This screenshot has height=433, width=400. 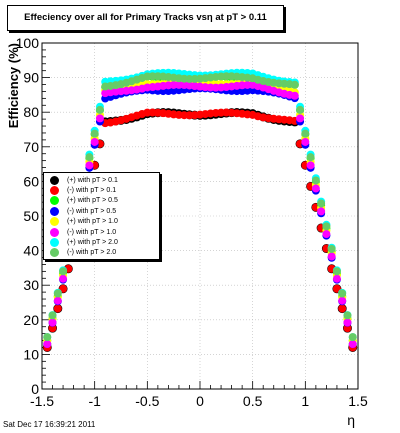 What do you see at coordinates (31, 181) in the screenshot?
I see `y-tick-label: 60` at bounding box center [31, 181].